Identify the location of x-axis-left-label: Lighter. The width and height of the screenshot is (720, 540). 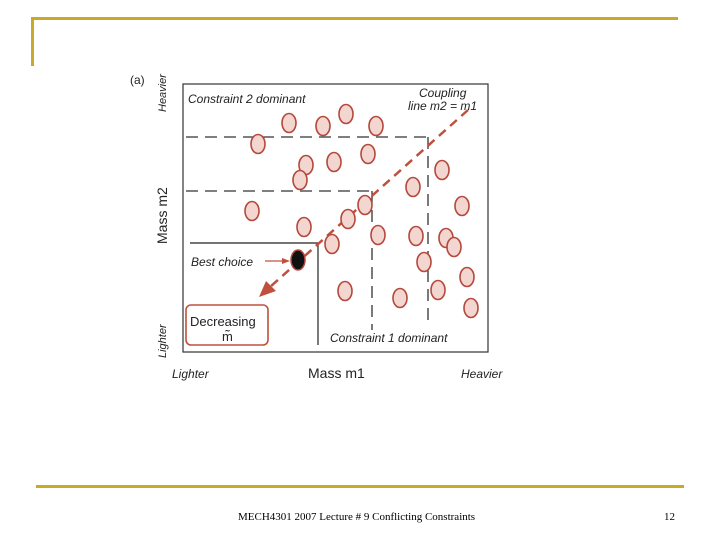
(191, 374).